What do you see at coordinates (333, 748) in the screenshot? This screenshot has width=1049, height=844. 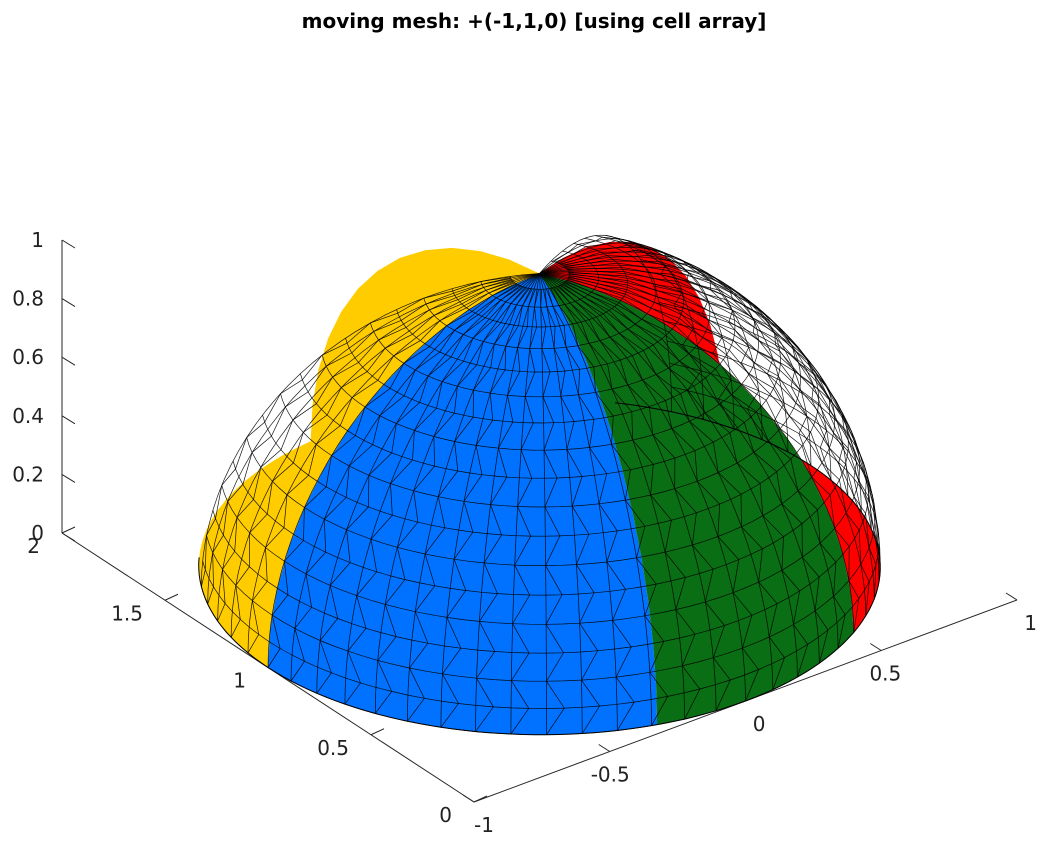 I see `y-tick-label: 0.5` at bounding box center [333, 748].